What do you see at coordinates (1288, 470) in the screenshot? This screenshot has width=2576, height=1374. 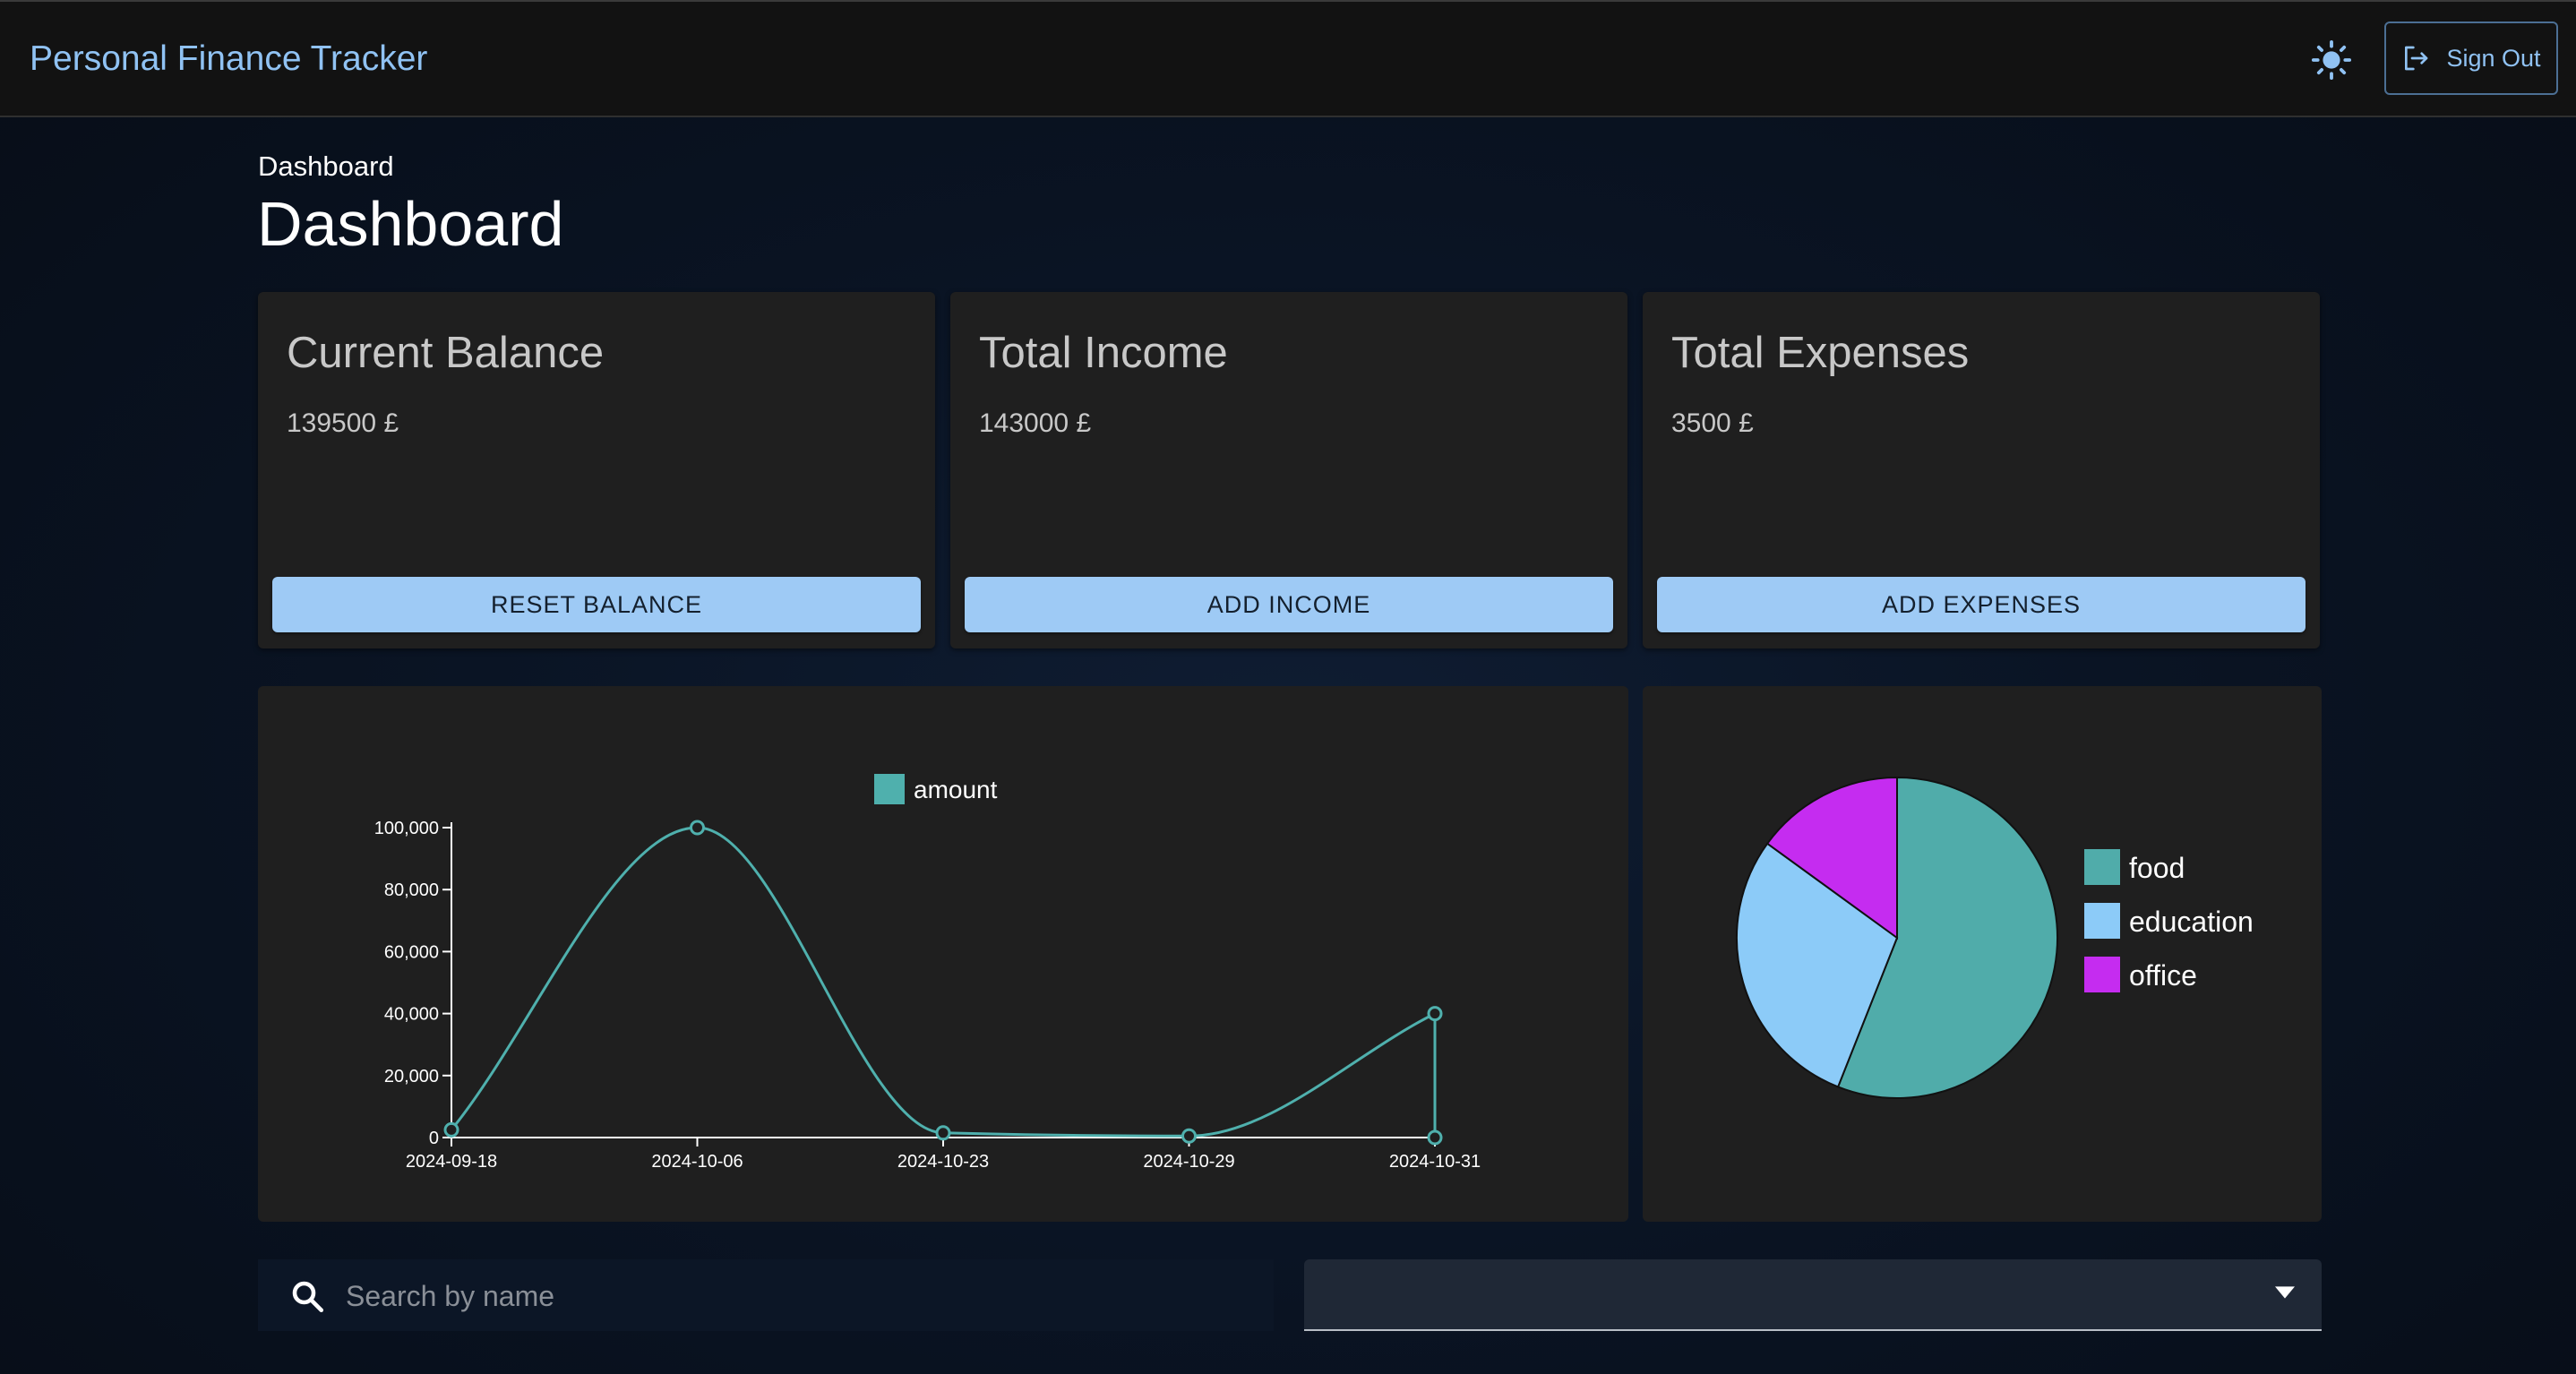 I see `total-income-card: Total Income 143000 £ ADD INCOME` at bounding box center [1288, 470].